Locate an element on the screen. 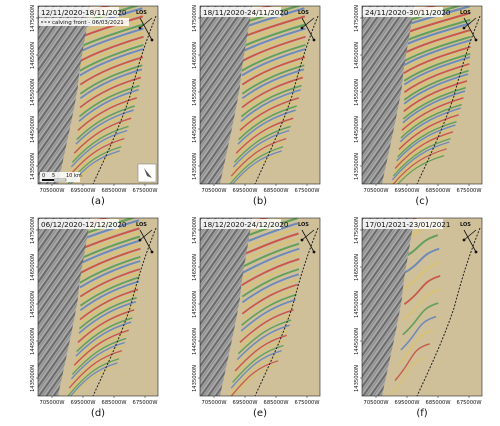  date-range-label: 24/11/2020-30/11/2020 is located at coordinates (407, 12).